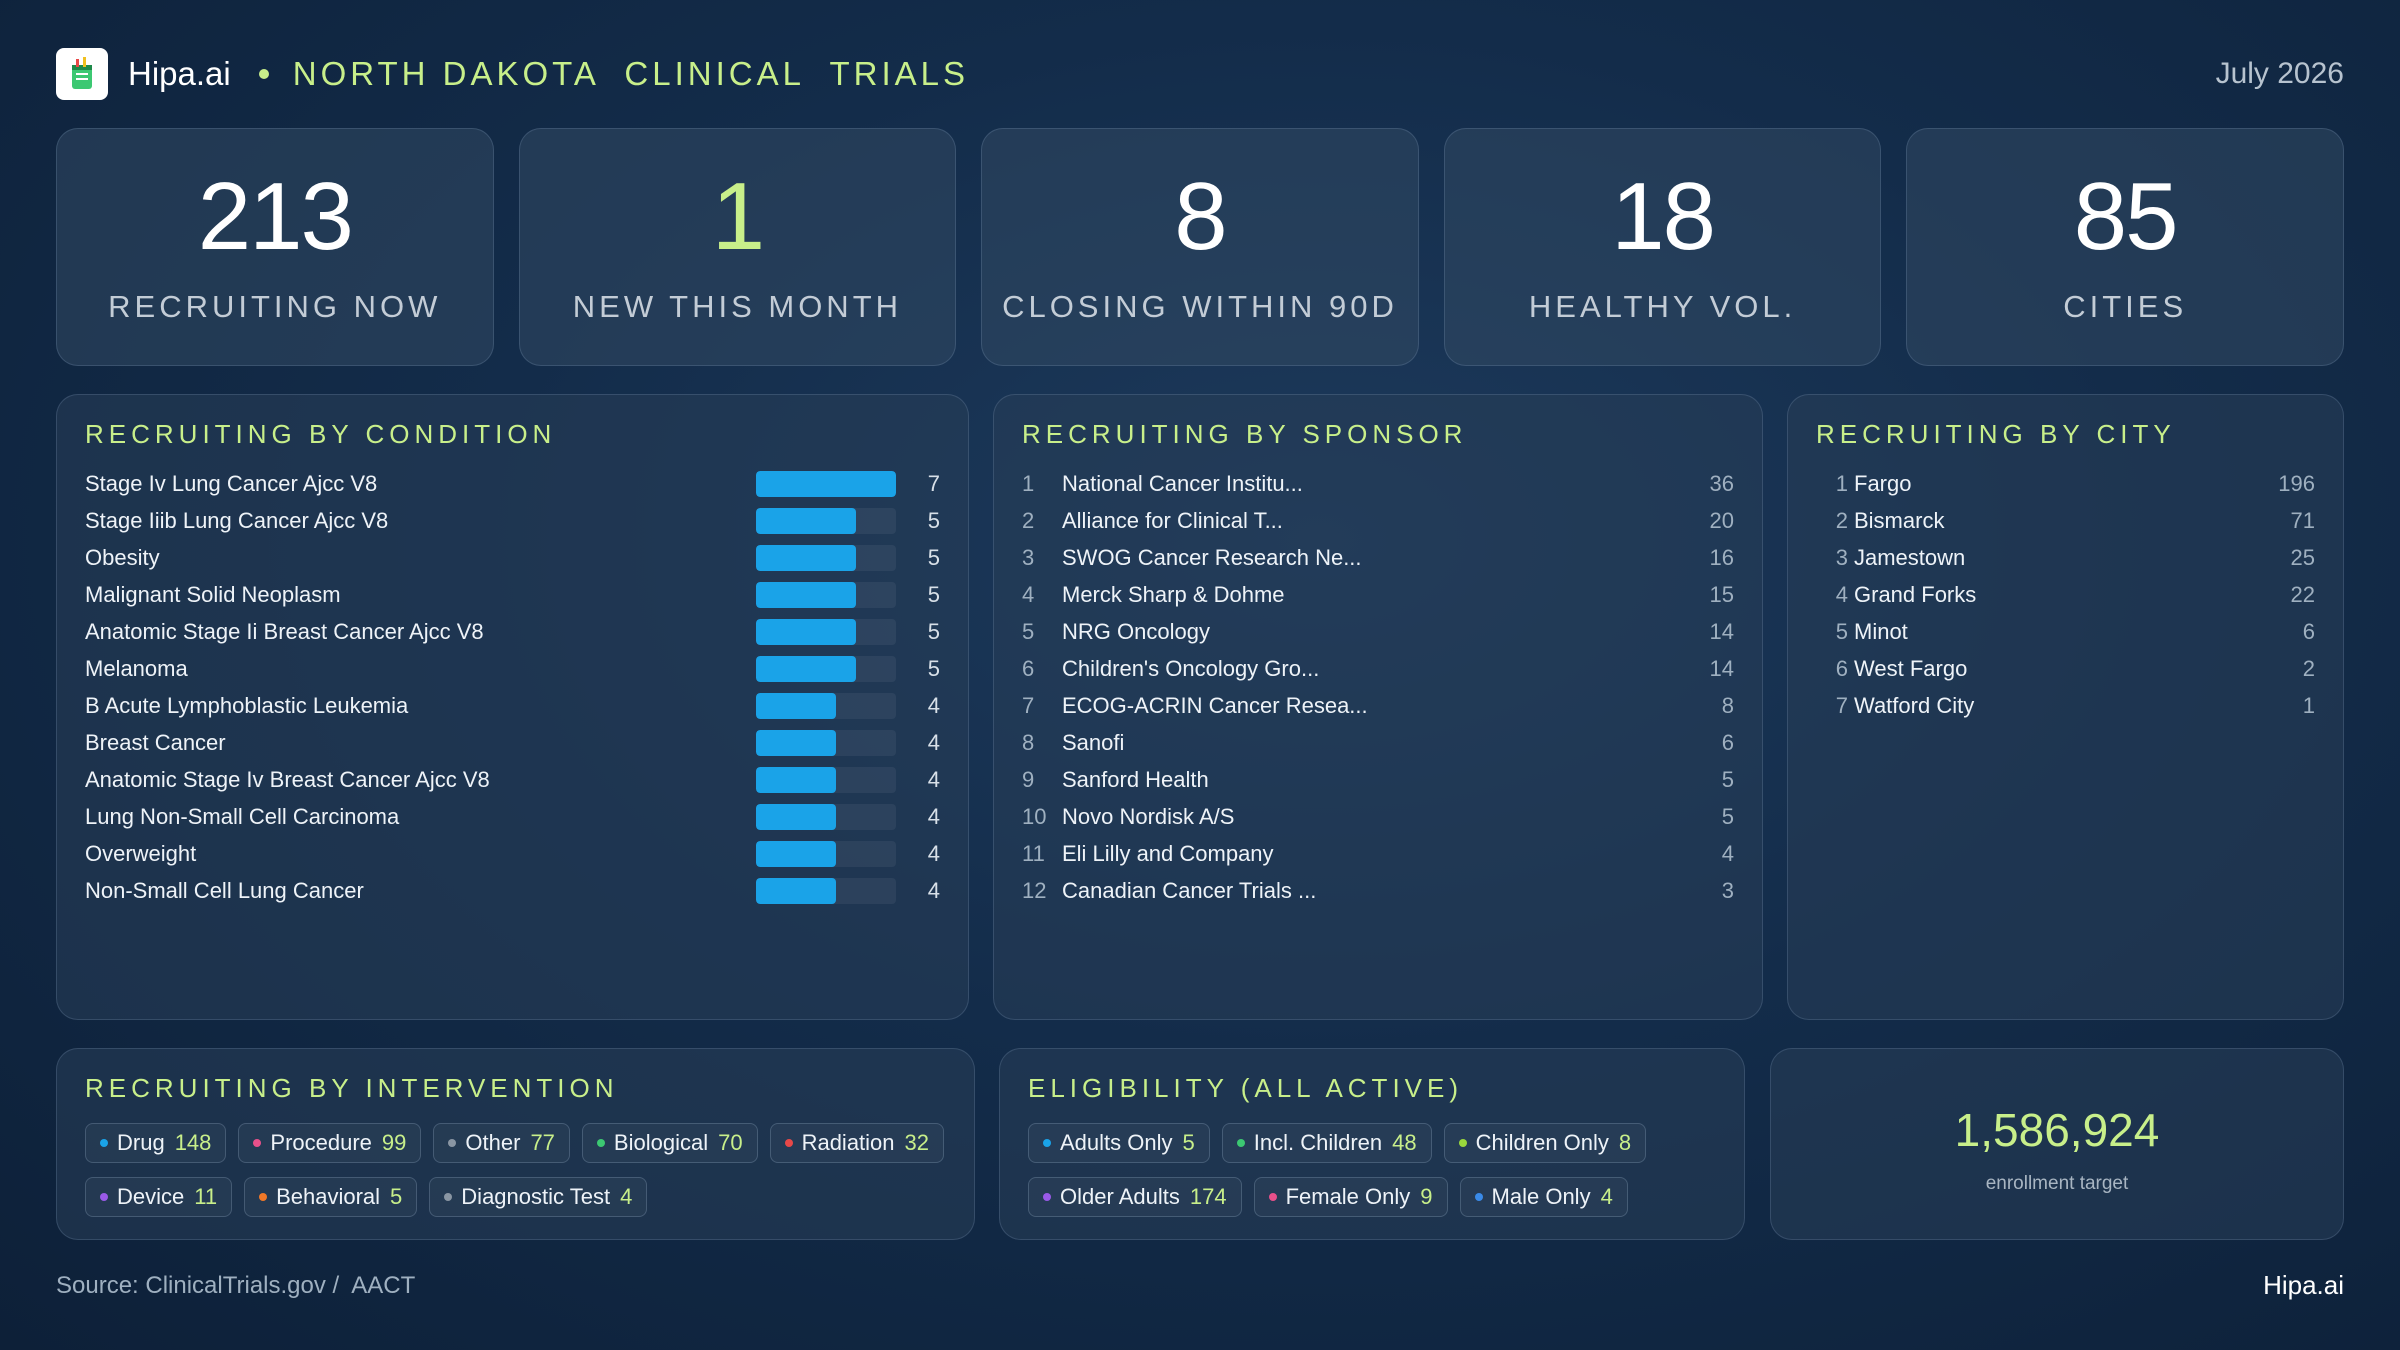 This screenshot has height=1350, width=2400. Describe the element at coordinates (1378, 816) in the screenshot. I see `sponsor-row: 10 Novo Nordisk A/S 5` at that location.